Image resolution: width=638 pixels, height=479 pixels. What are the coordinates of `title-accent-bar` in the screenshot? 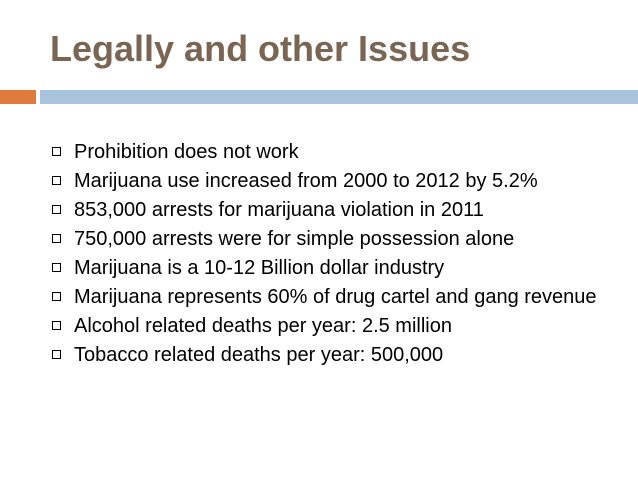 It's located at (18, 97).